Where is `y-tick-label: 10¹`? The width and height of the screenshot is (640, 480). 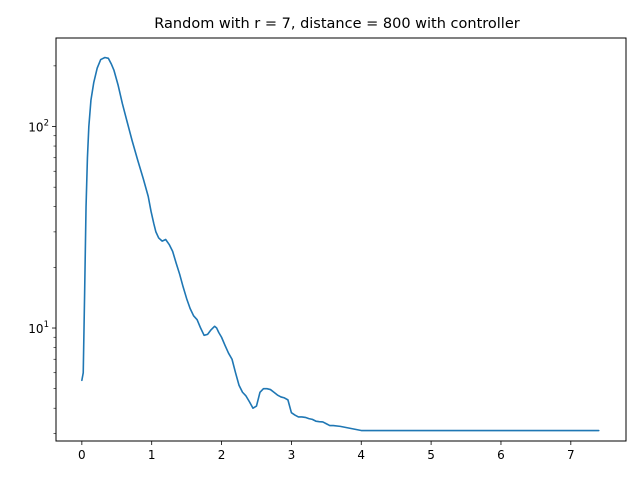
y-tick-label: 10¹ is located at coordinates (38, 328).